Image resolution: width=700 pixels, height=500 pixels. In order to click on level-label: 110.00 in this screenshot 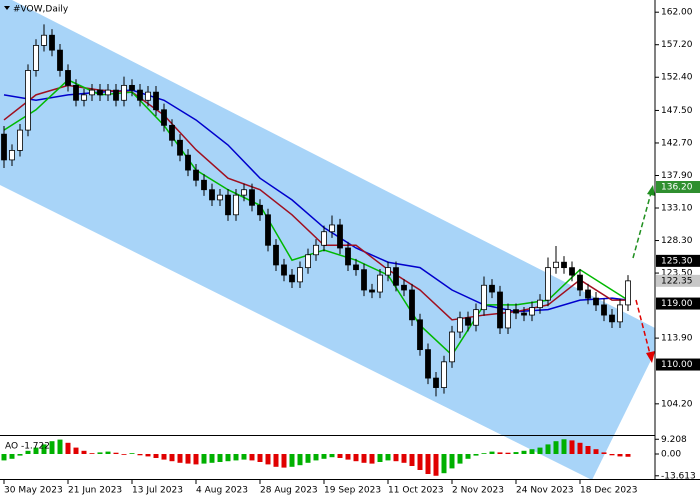, I will do `click(677, 365)`.